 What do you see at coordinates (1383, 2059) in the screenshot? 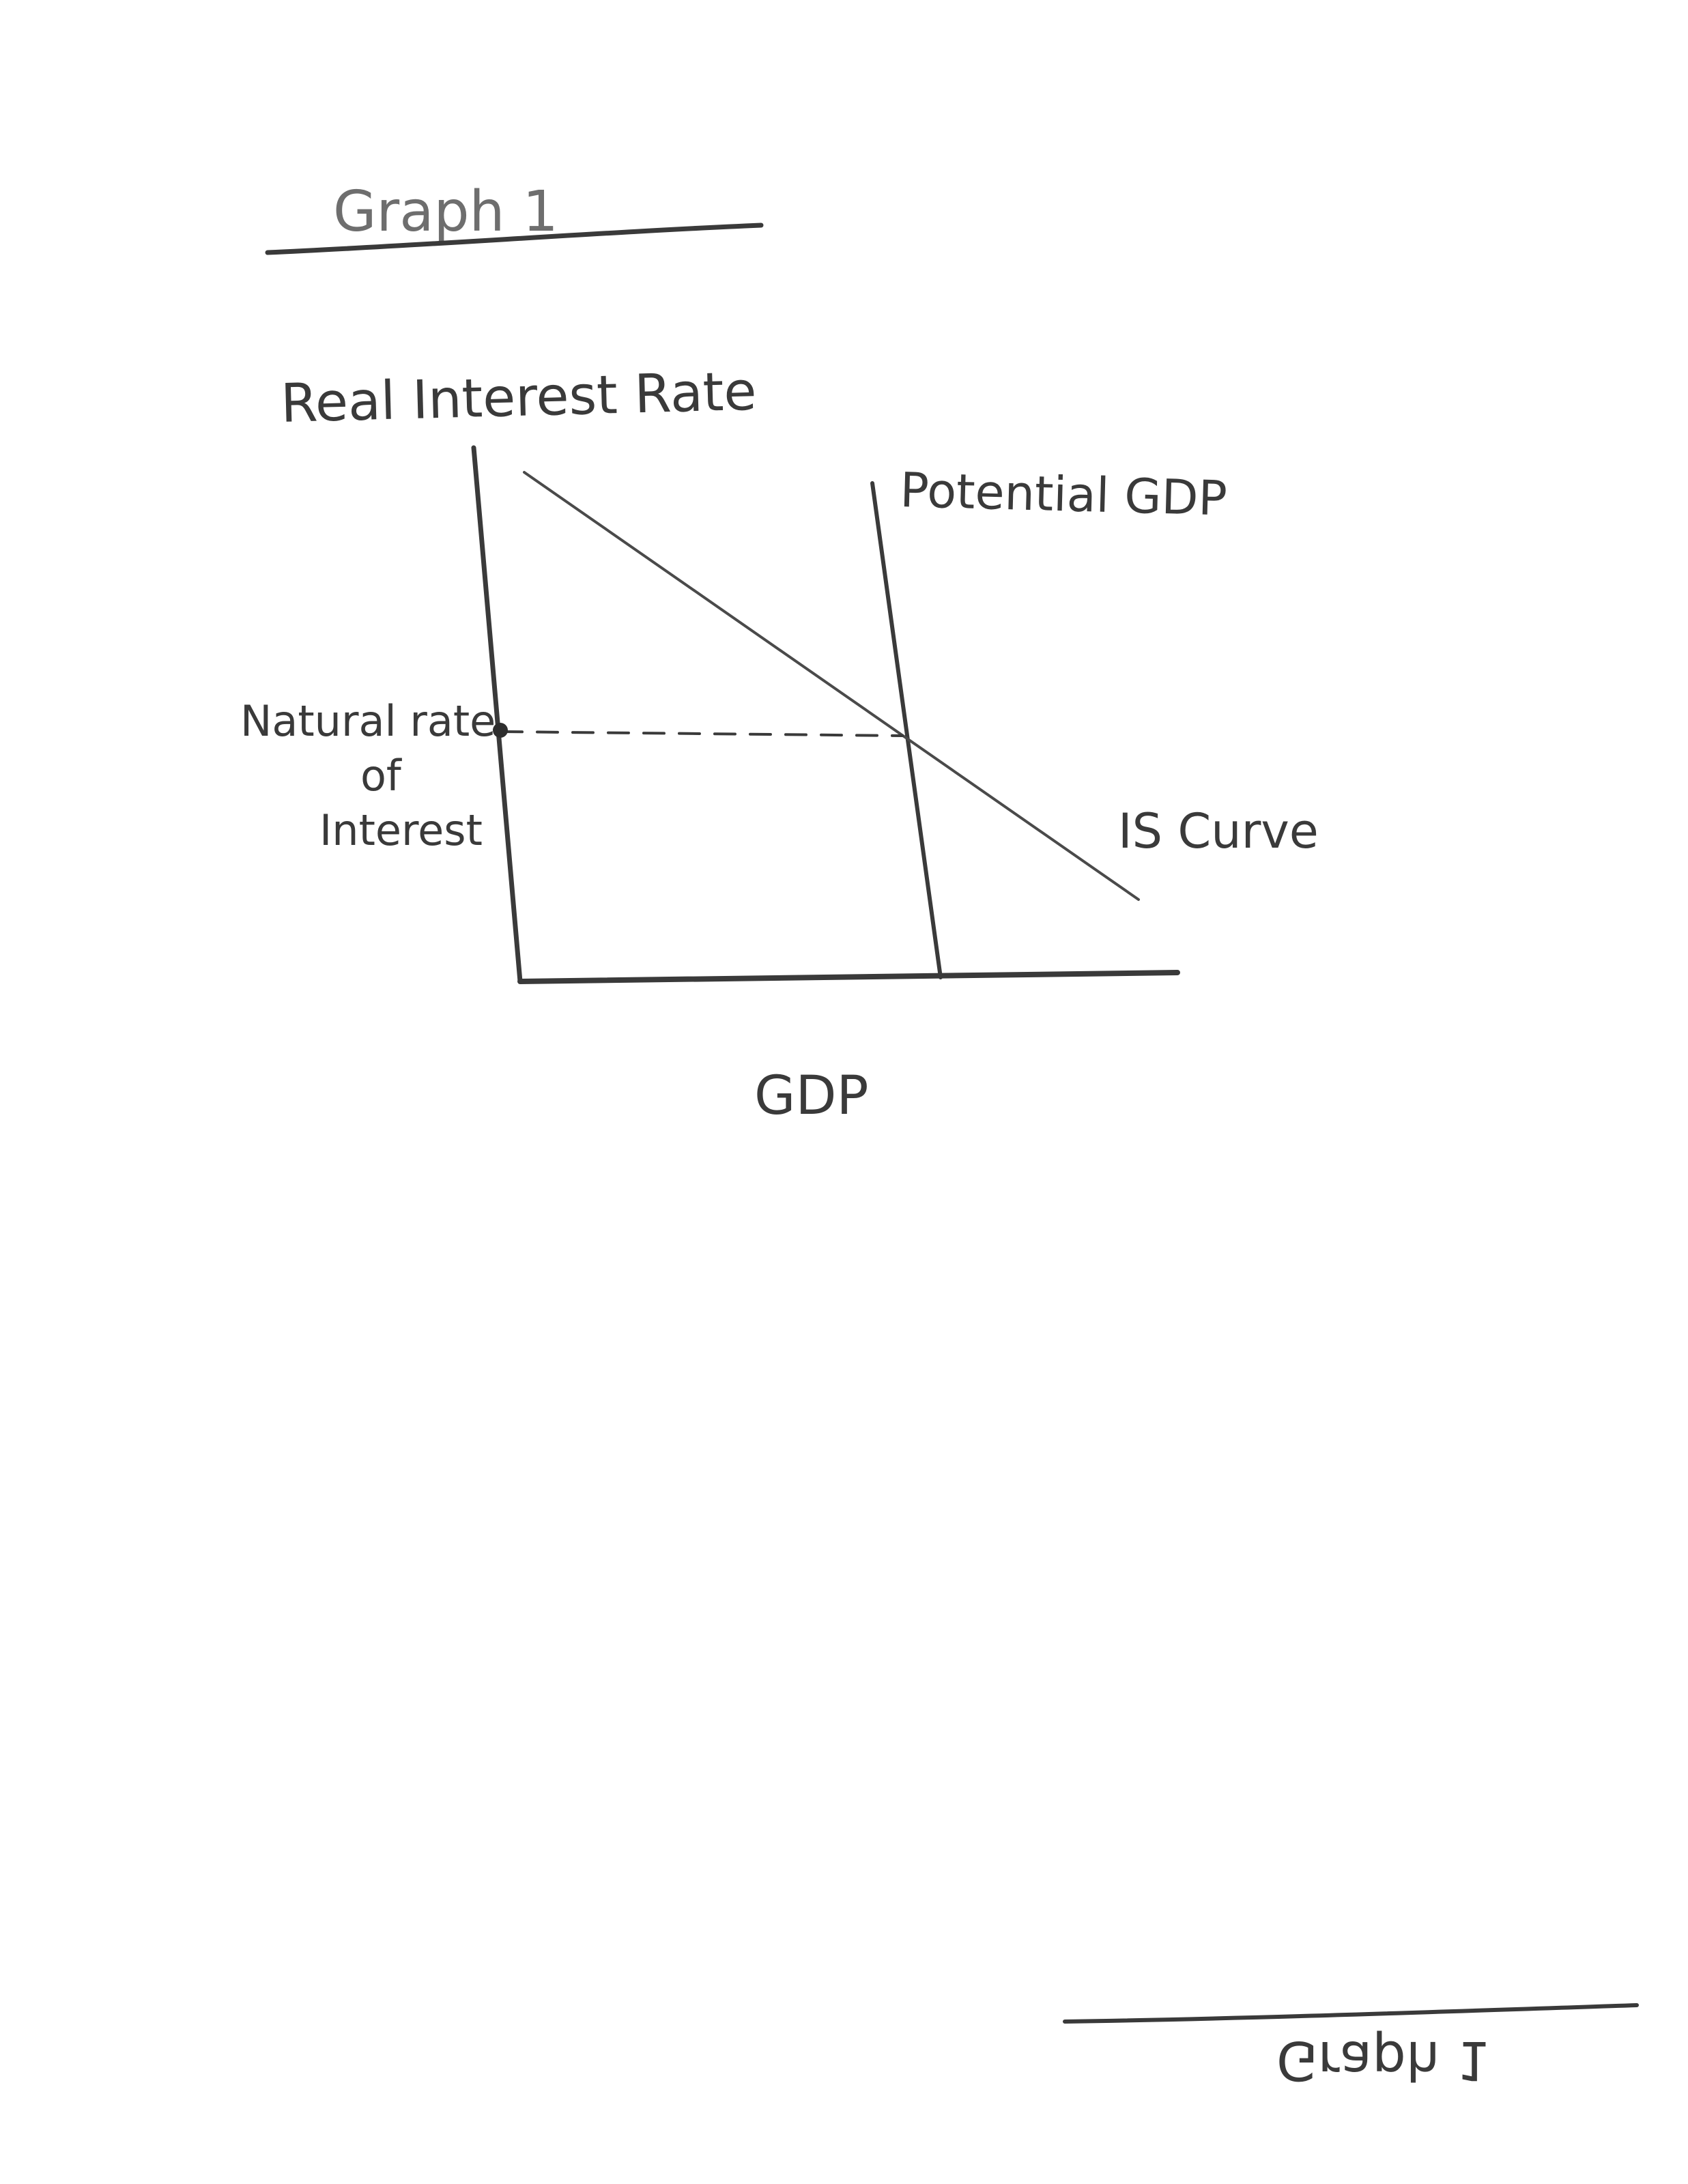
I see `footer-mirrored-title: Graph 1` at bounding box center [1383, 2059].